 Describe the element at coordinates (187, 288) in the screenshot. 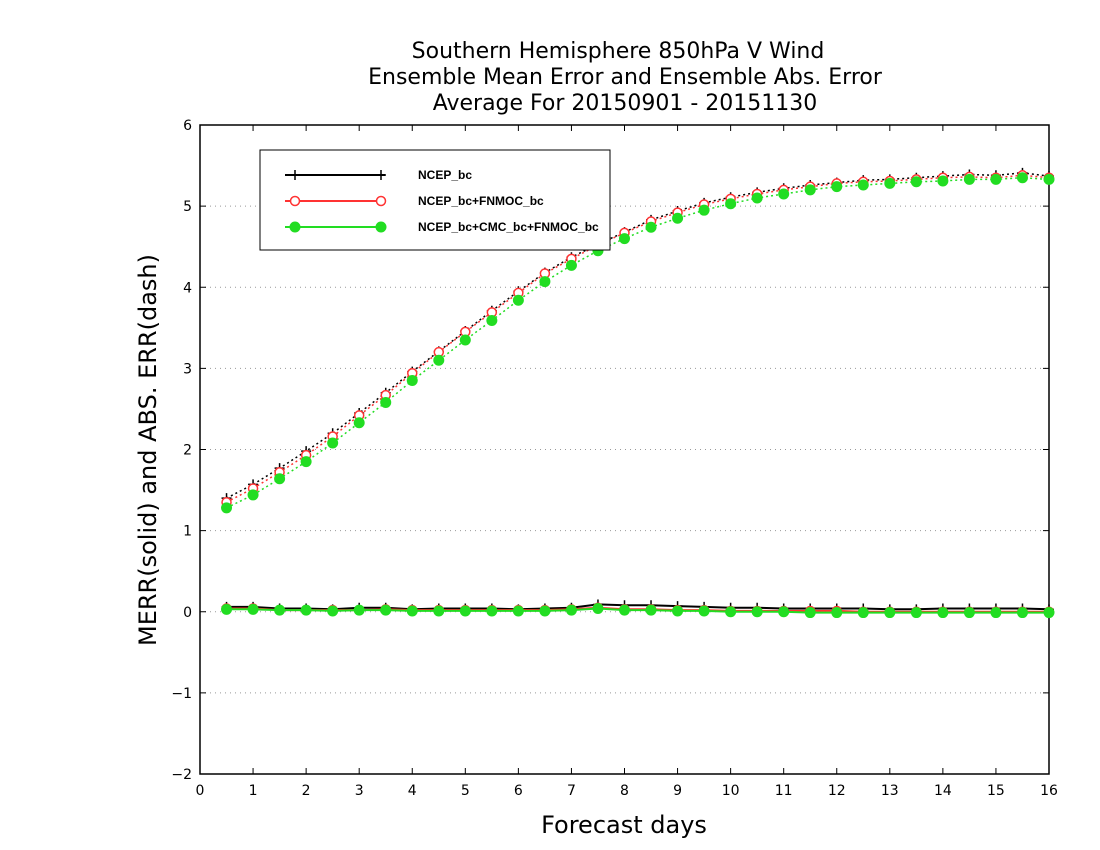

I see `y-tick-label: 4` at that location.